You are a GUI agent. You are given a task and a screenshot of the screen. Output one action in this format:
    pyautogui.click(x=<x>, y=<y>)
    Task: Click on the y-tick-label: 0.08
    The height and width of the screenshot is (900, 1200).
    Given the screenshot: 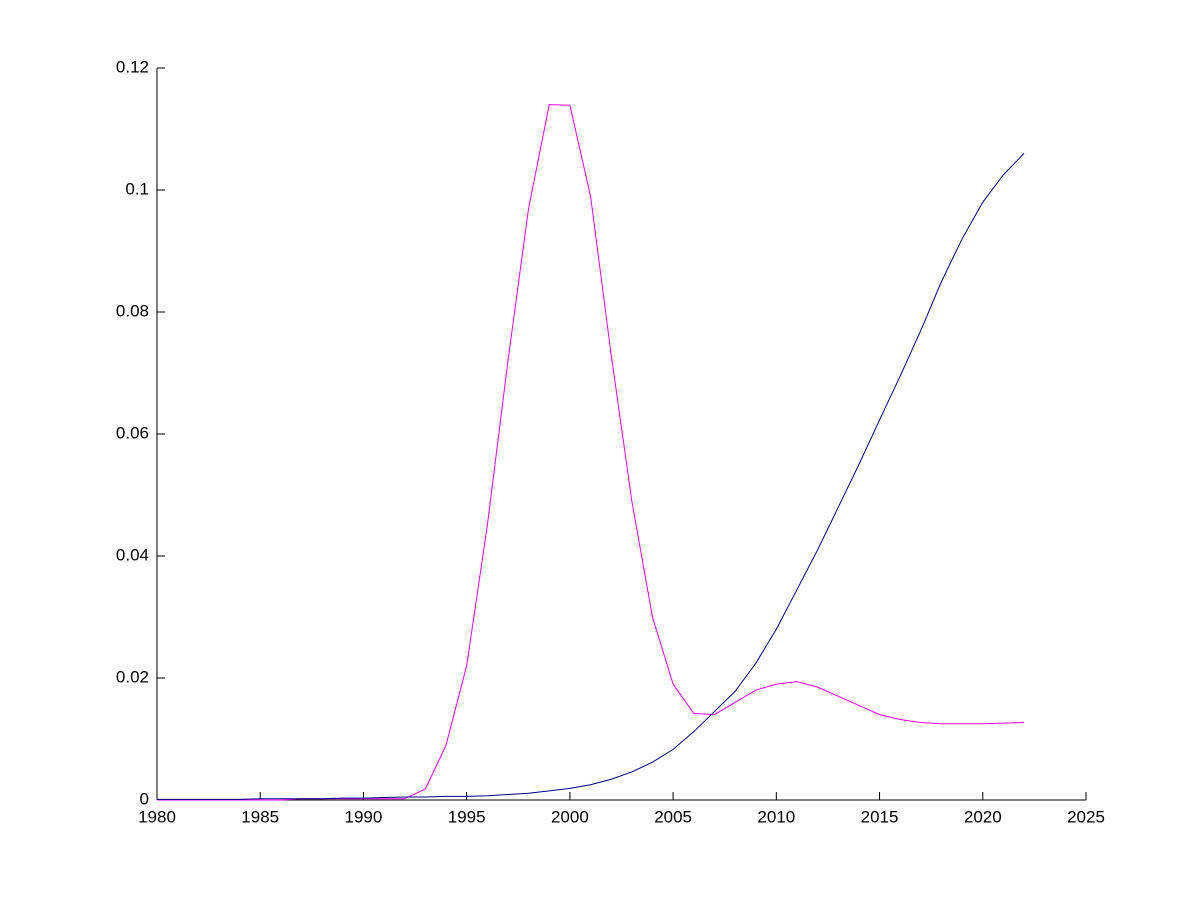 What is the action you would take?
    pyautogui.click(x=132, y=310)
    